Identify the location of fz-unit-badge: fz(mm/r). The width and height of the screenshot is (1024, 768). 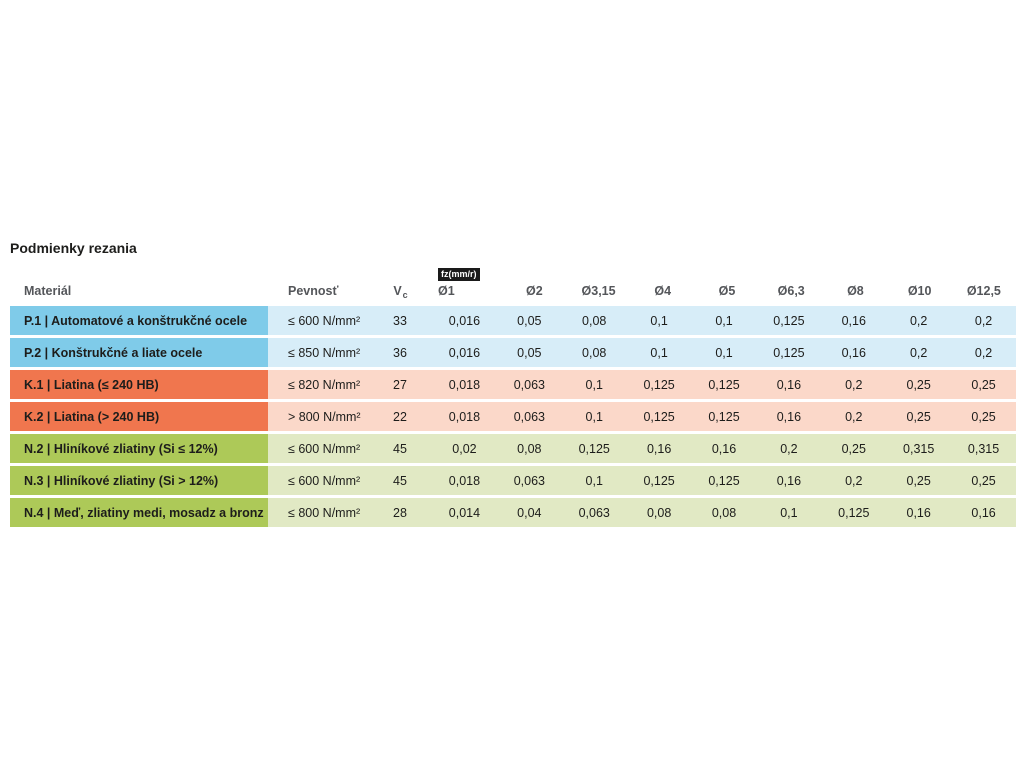
(459, 274).